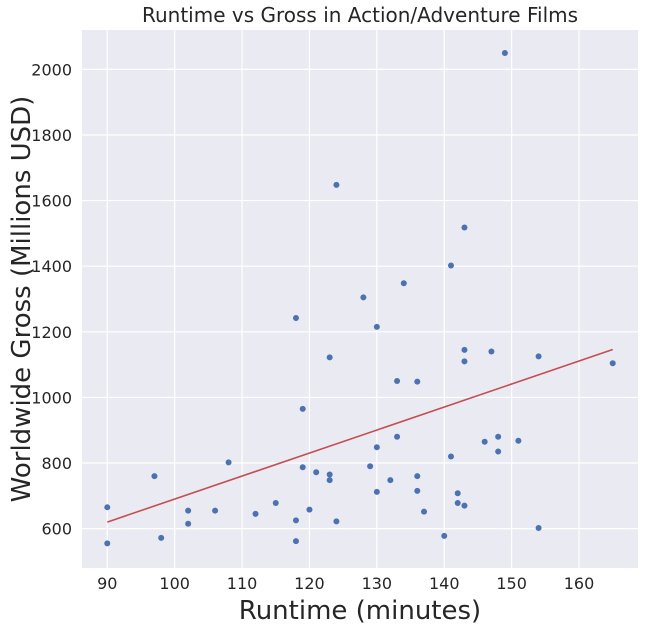  Describe the element at coordinates (444, 583) in the screenshot. I see `x-tick-label: 140` at that location.